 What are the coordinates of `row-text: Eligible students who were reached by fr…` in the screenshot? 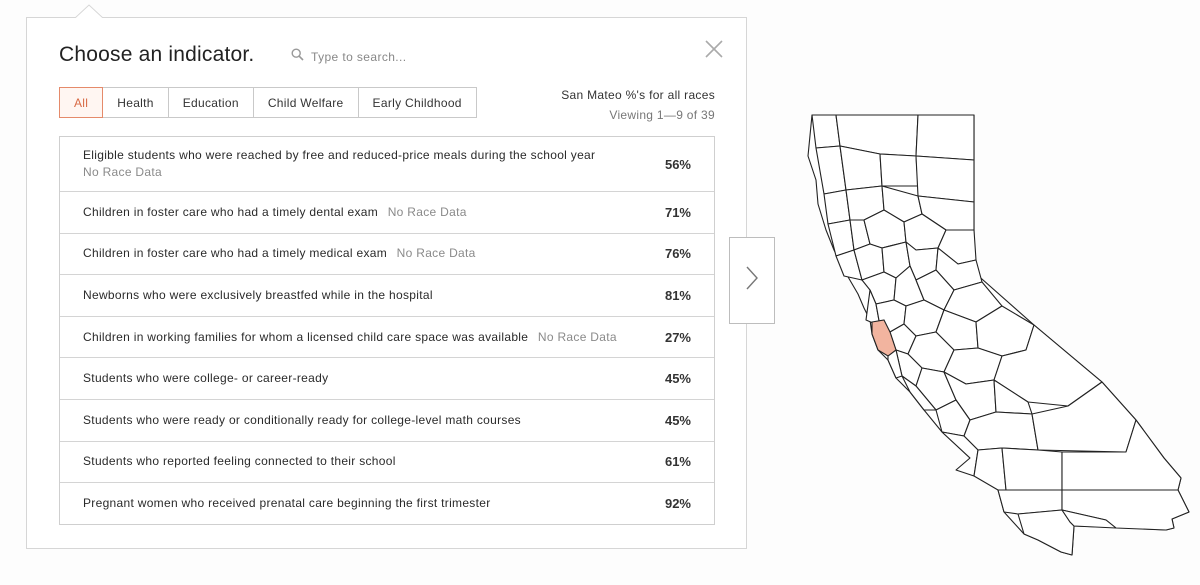 It's located at (367, 164).